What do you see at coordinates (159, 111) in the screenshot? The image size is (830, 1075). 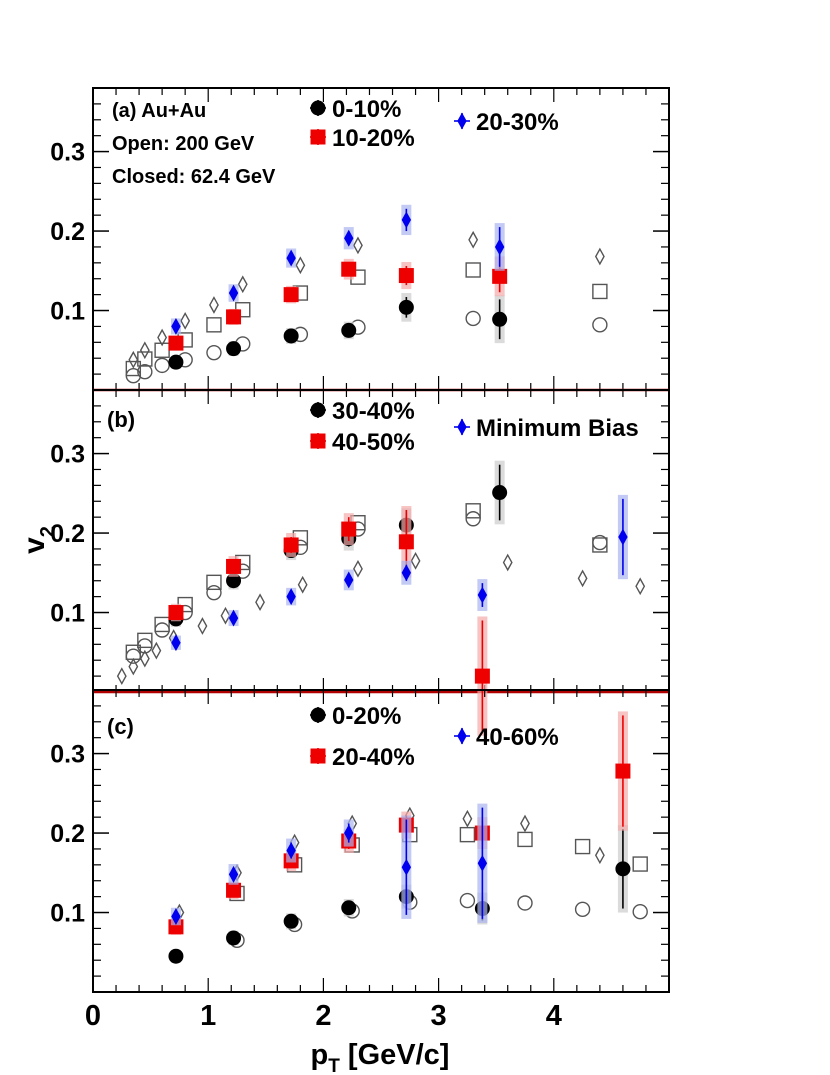 I see `panel-label: (a) Au+Au` at bounding box center [159, 111].